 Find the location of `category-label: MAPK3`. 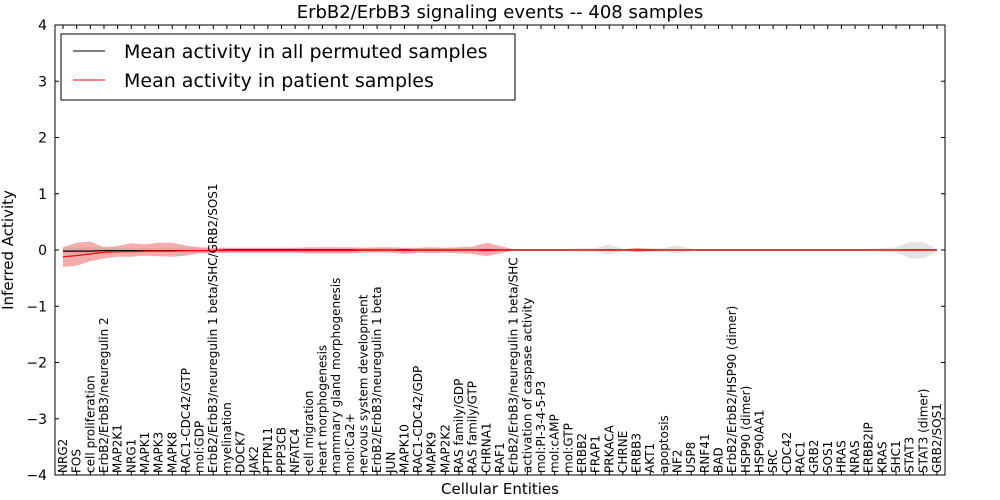

category-label: MAPK3 is located at coordinates (159, 452).